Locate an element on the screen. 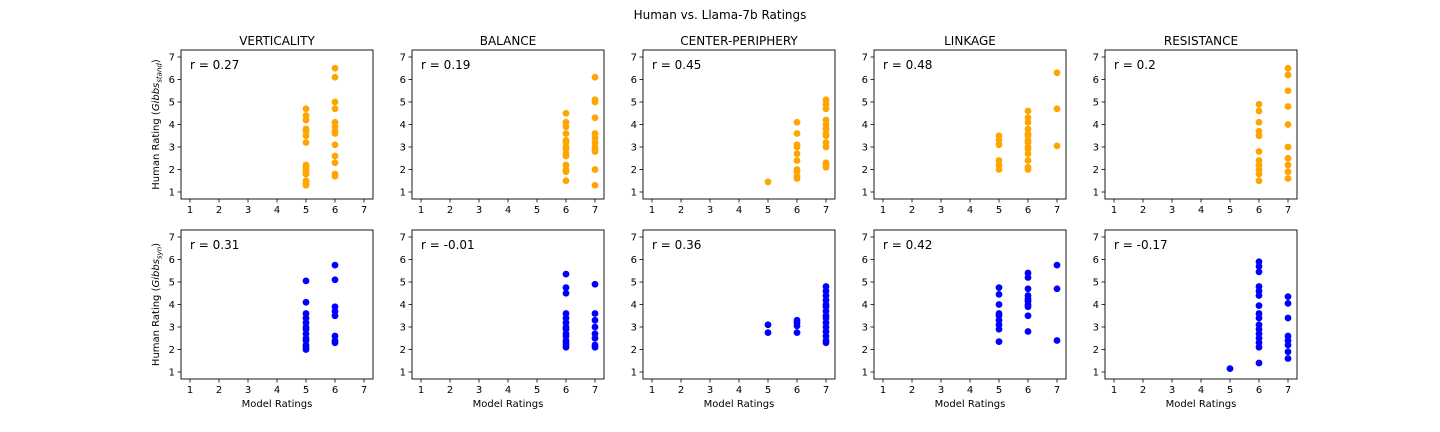  x-axis-label: Model Ratings is located at coordinates (277, 404).